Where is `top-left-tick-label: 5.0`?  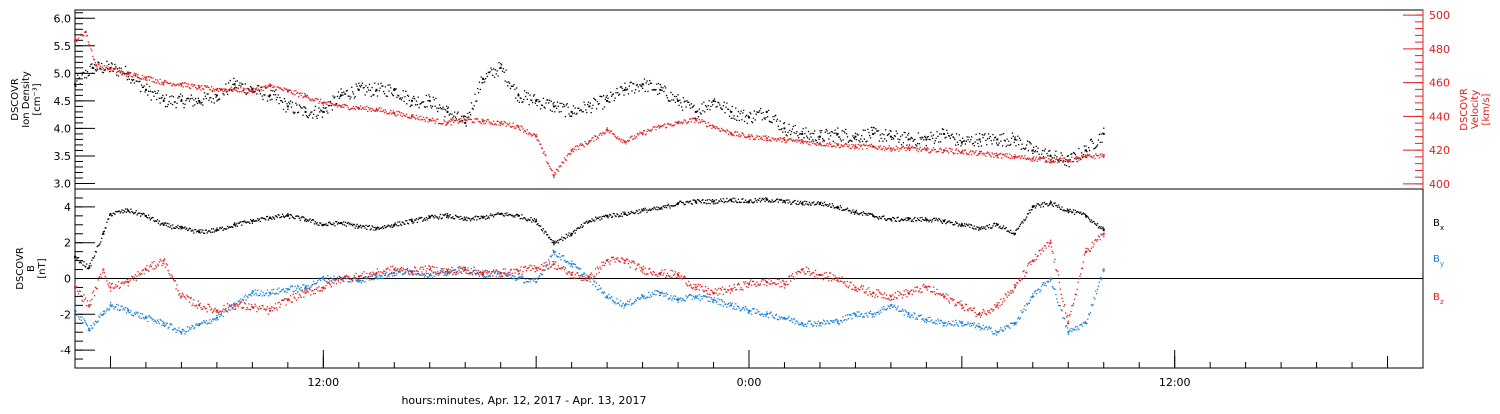 top-left-tick-label: 5.0 is located at coordinates (63, 73).